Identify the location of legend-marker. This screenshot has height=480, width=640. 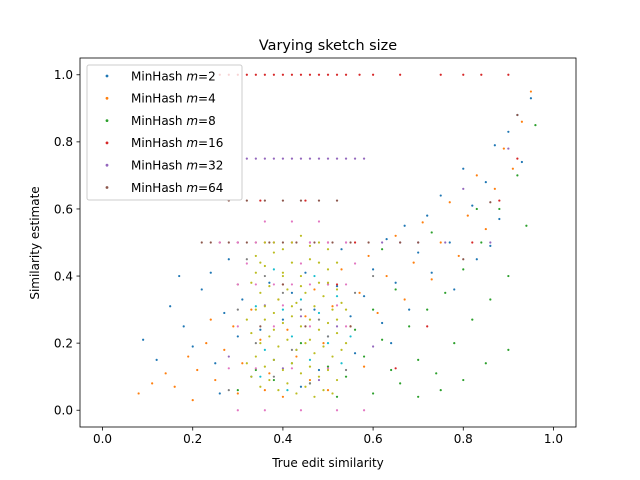
(107, 187).